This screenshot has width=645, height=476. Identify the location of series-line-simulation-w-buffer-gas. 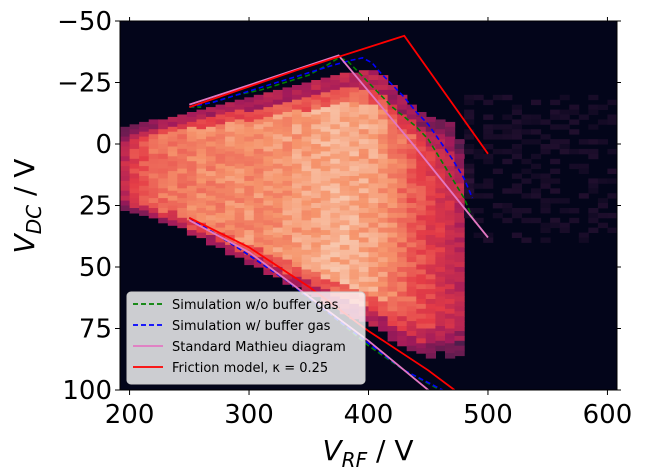
(315, 303).